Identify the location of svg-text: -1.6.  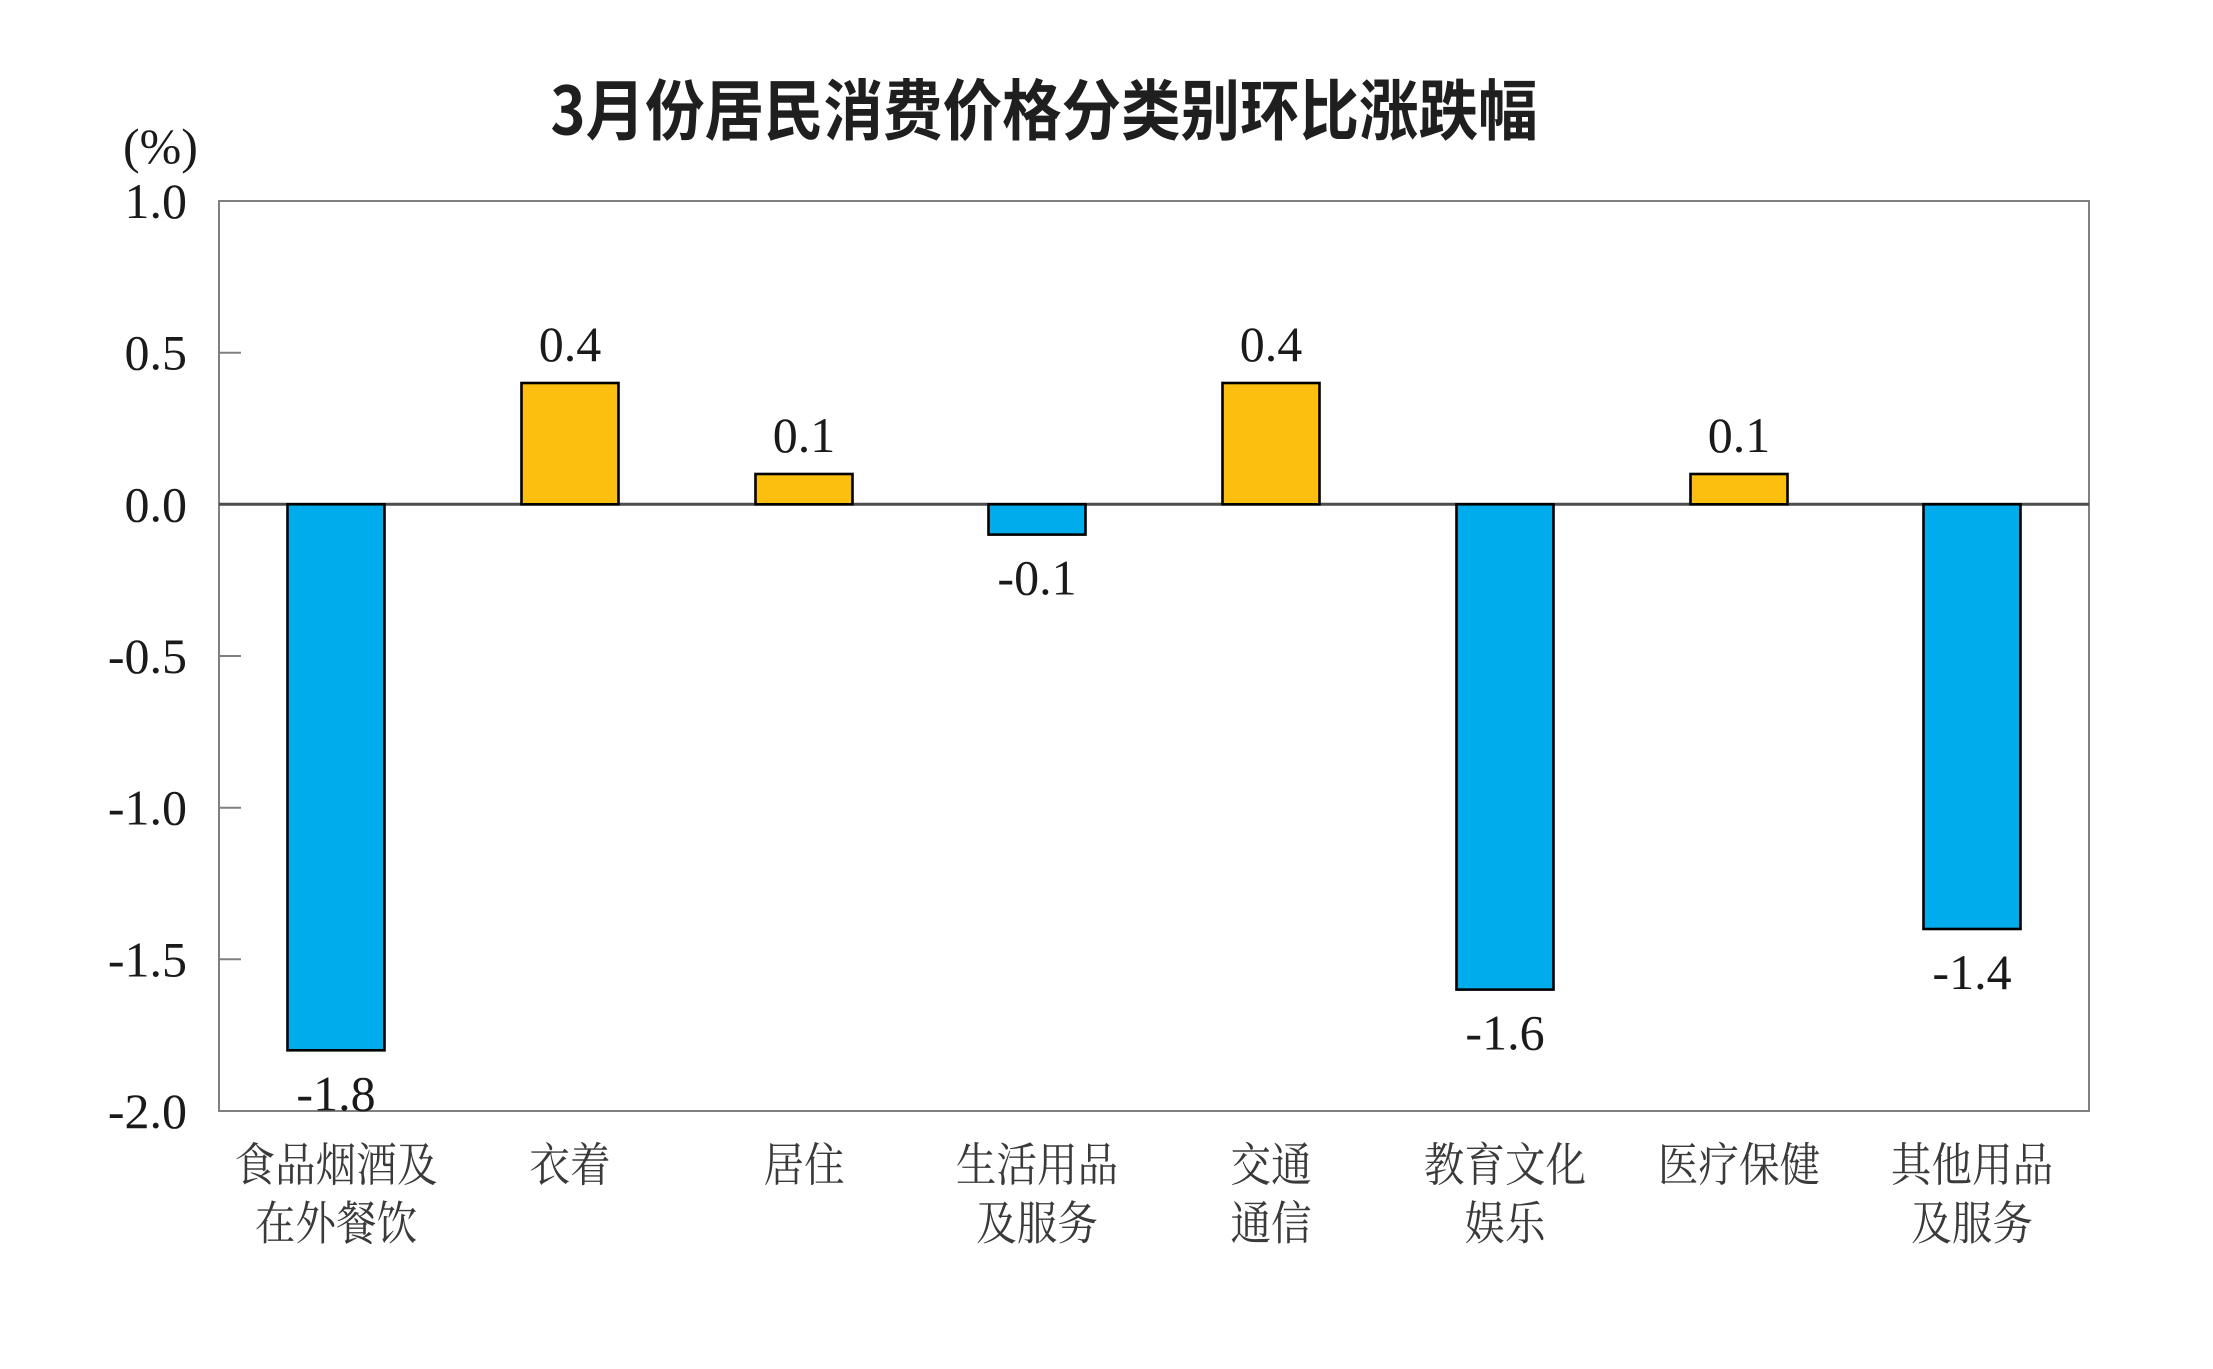
(1504, 1033).